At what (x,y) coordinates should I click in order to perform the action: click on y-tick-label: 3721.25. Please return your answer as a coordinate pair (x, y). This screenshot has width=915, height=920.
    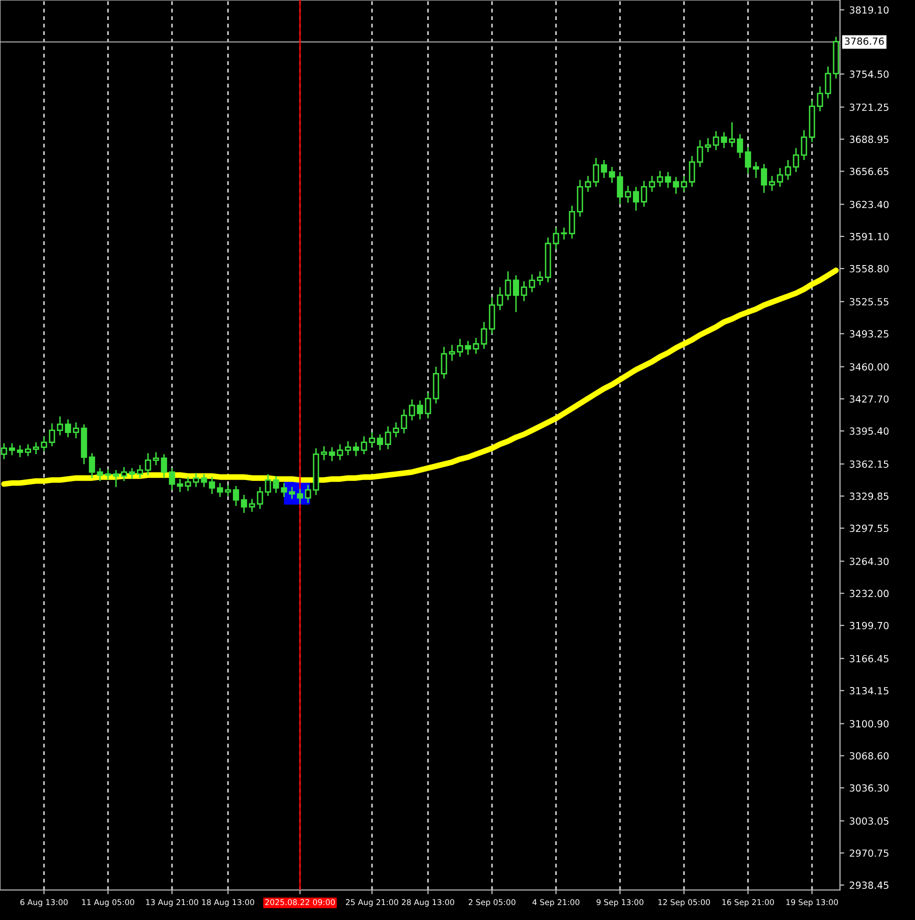
    Looking at the image, I should click on (869, 107).